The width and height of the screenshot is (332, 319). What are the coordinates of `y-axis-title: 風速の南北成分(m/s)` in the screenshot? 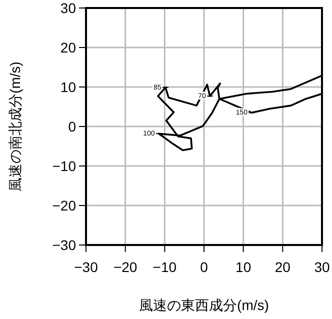 It's located at (15, 127).